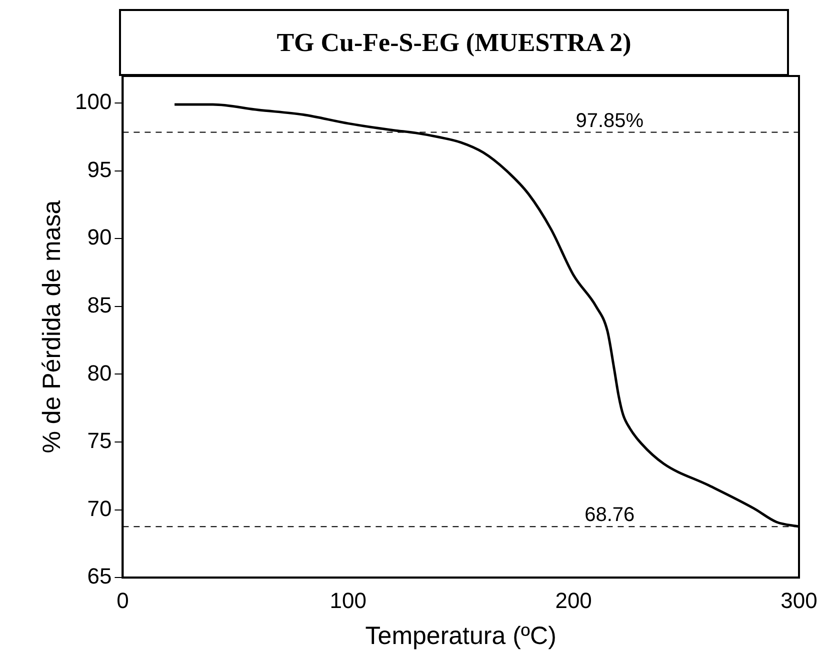  What do you see at coordinates (99, 237) in the screenshot?
I see `y-tick-label: 90` at bounding box center [99, 237].